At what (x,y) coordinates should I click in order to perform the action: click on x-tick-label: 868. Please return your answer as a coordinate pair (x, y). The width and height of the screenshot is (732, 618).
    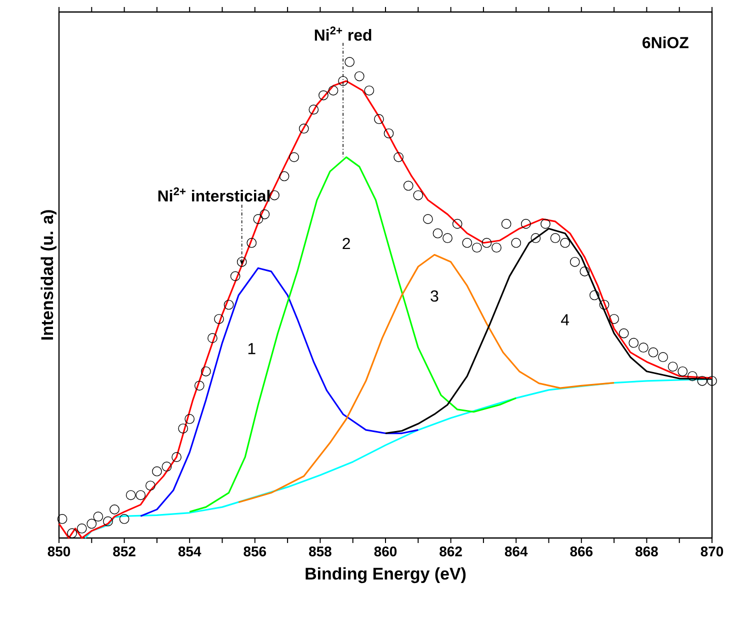
    Looking at the image, I should click on (647, 551).